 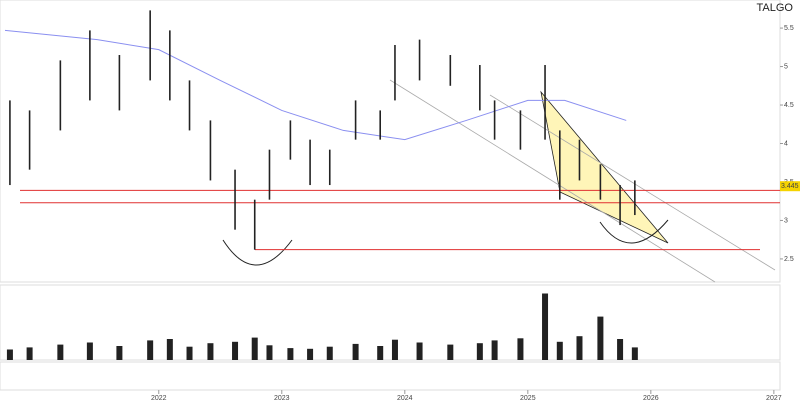 What do you see at coordinates (789, 259) in the screenshot?
I see `y-tick-label: 2.5` at bounding box center [789, 259].